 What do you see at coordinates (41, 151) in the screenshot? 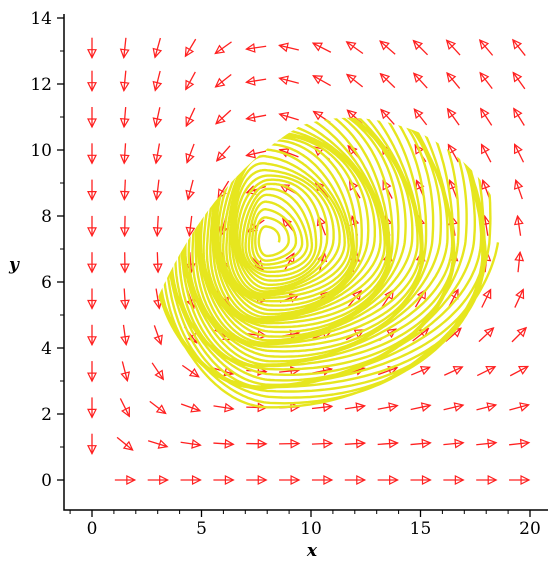
I see `y-tick-label: 10` at bounding box center [41, 151].